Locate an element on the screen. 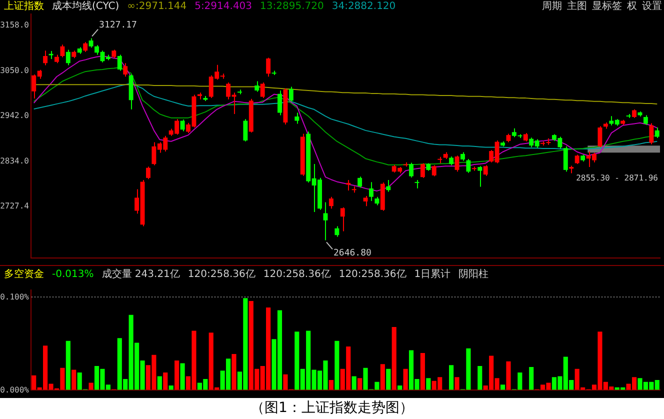 This screenshot has height=419, width=664. y-tick-label: 2834.0 is located at coordinates (15, 161).